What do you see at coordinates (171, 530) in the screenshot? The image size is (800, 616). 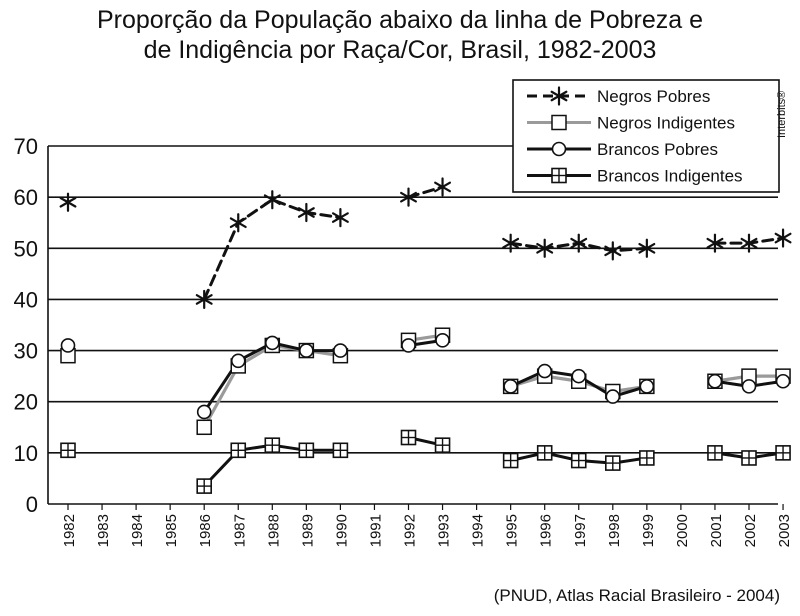 I see `x-tick-label: 1985` at bounding box center [171, 530].